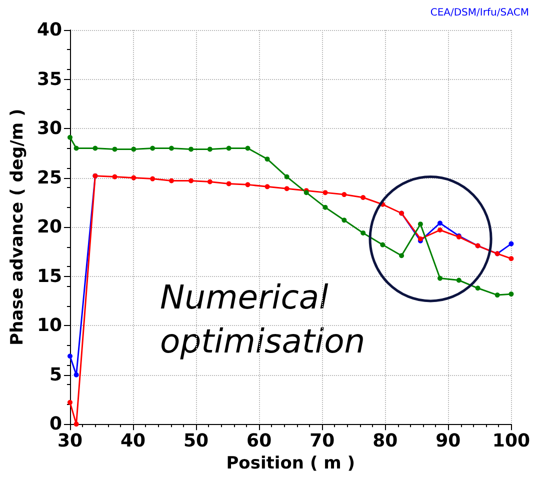 The width and height of the screenshot is (533, 477). Describe the element at coordinates (49, 129) in the screenshot. I see `y-tick-label: 30` at that location.